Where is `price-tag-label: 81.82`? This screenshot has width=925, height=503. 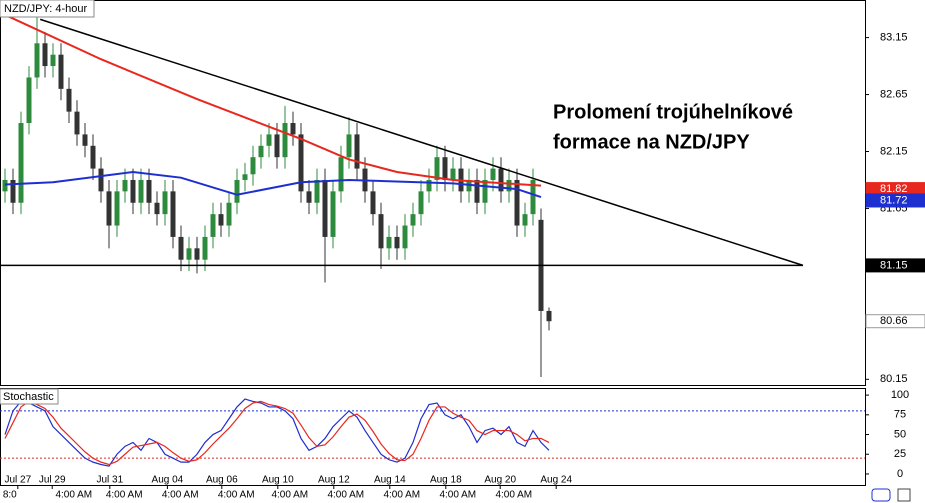 price-tag-label: 81.82 is located at coordinates (894, 189).